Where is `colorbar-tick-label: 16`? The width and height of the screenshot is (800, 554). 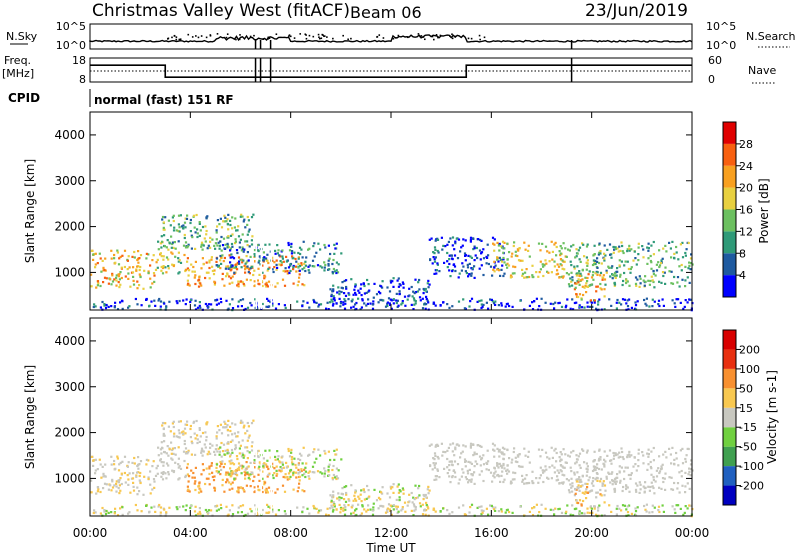
colorbar-tick-label: 16 is located at coordinates (746, 210).